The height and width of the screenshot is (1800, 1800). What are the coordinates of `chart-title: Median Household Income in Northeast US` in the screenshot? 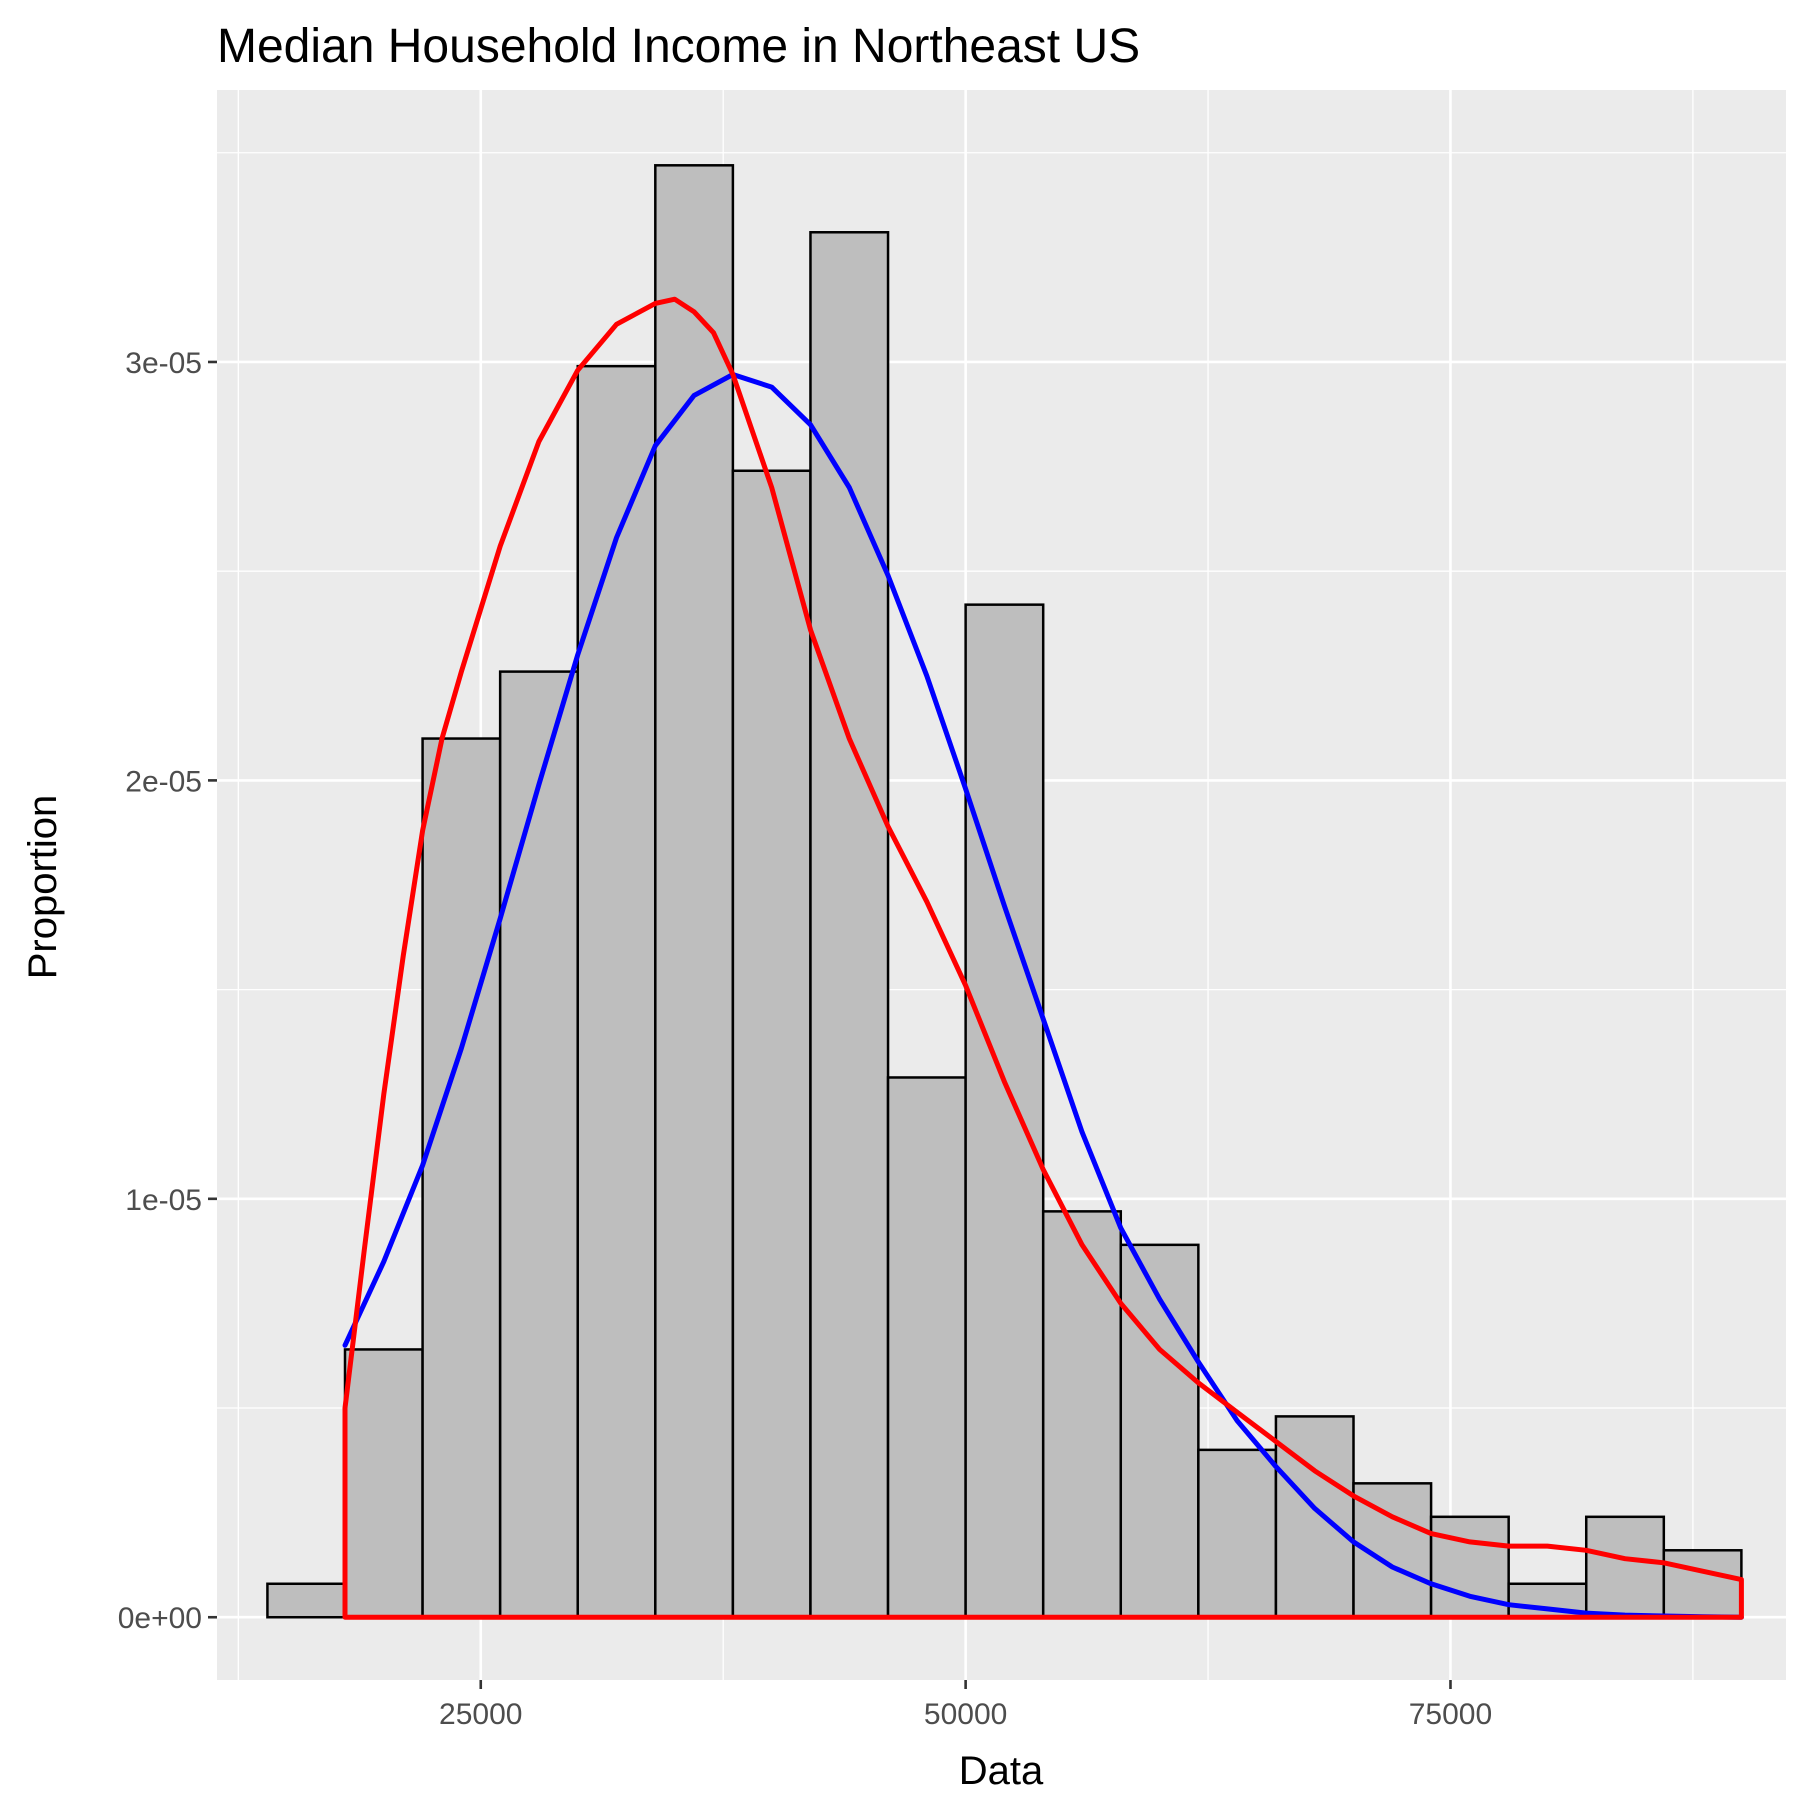 It's located at (678, 46).